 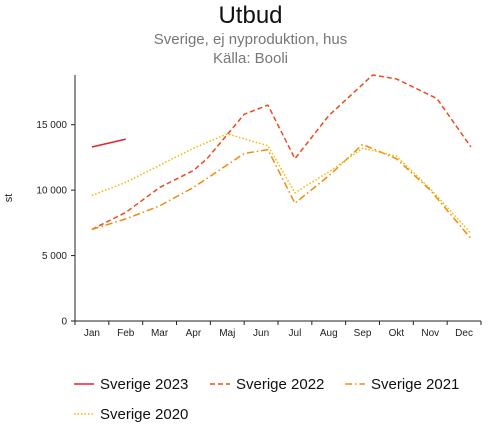 I want to click on legend-label-0: Sverige 2023, so click(x=144, y=384).